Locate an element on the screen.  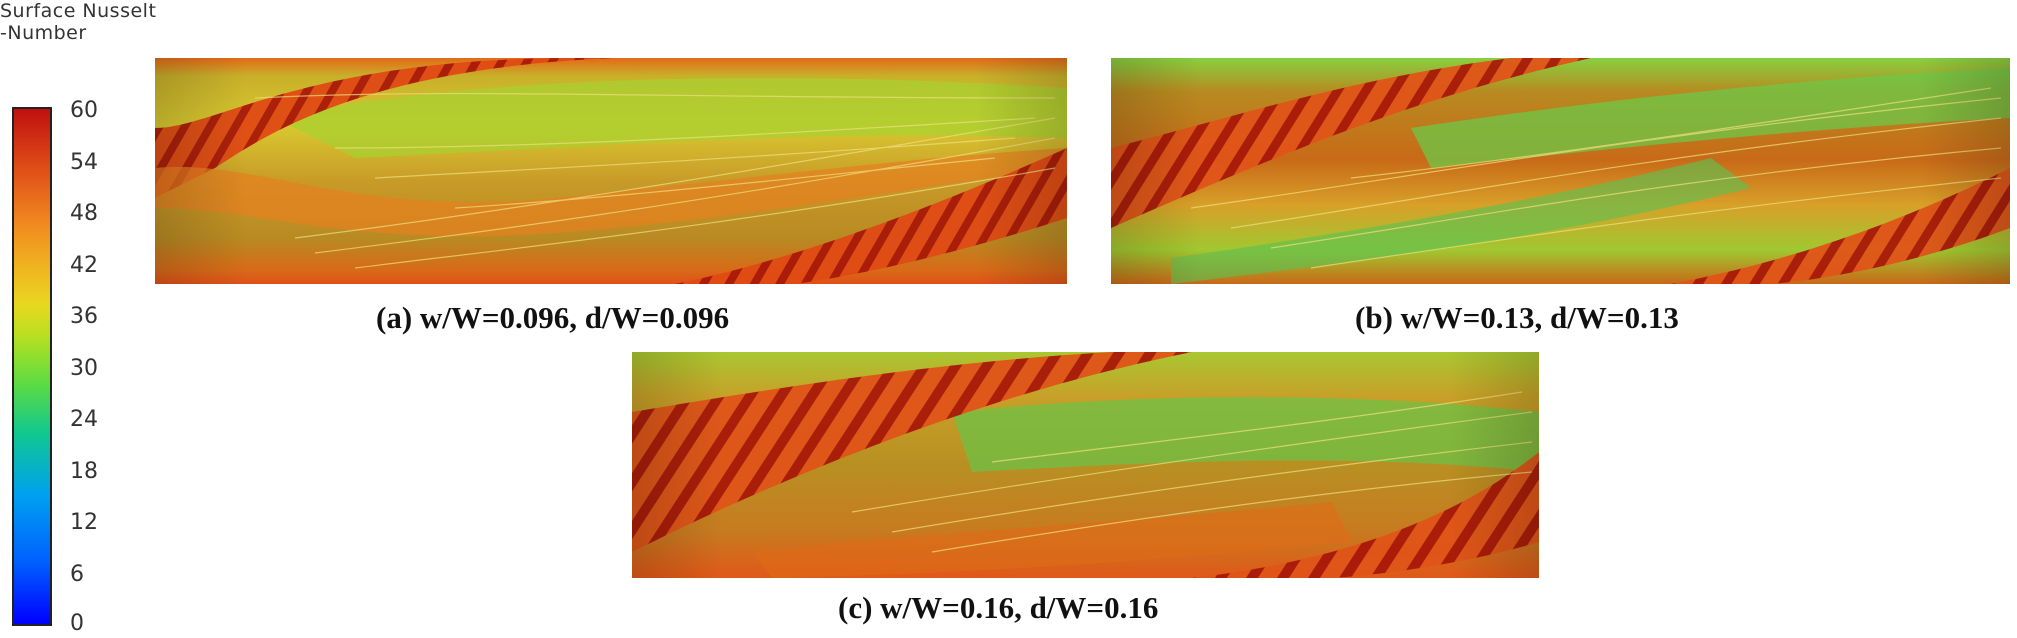
colorbar-tick: 42 is located at coordinates (84, 265).